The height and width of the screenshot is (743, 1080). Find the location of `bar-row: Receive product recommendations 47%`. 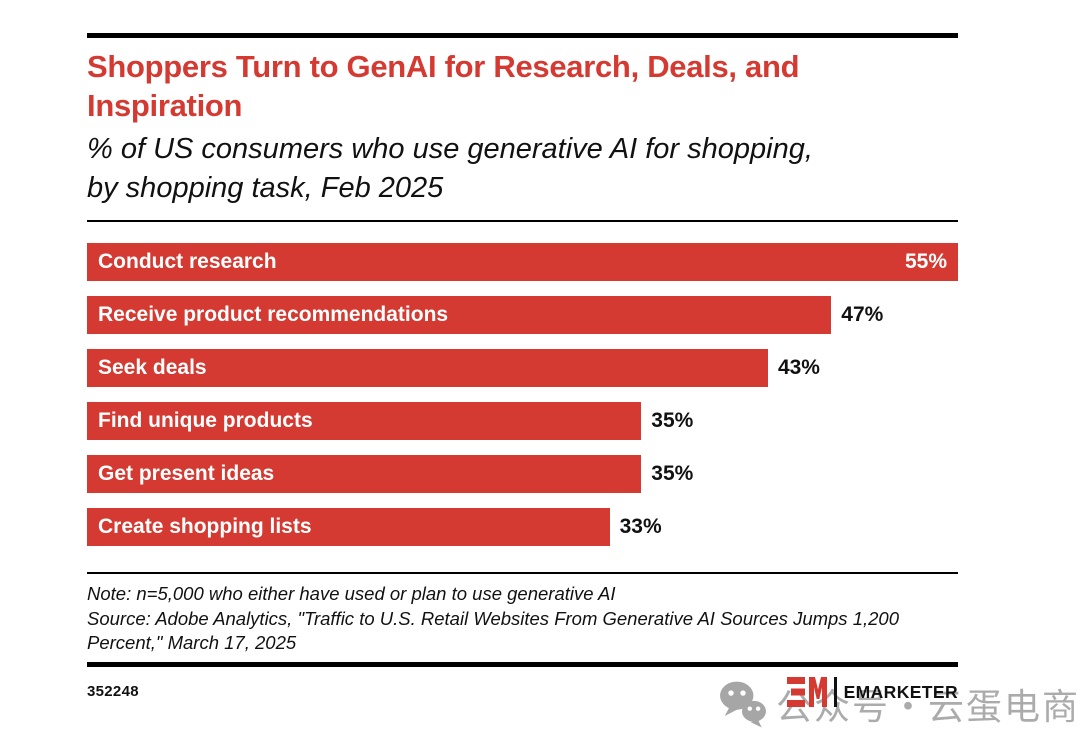

bar-row: Receive product recommendations 47% is located at coordinates (522, 315).